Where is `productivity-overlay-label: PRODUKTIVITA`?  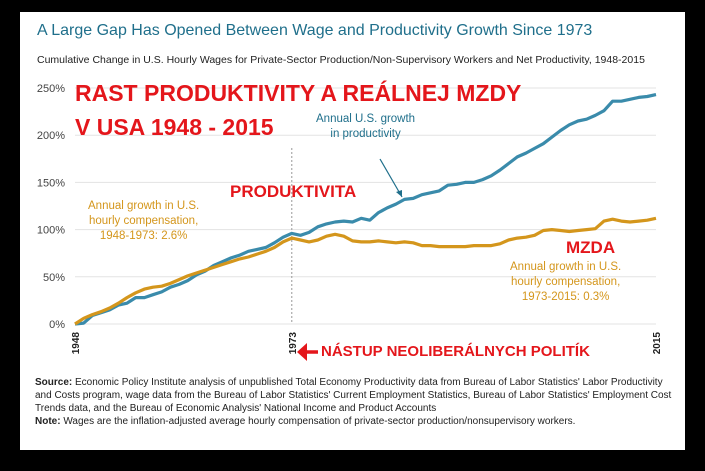 productivity-overlay-label: PRODUKTIVITA is located at coordinates (293, 191).